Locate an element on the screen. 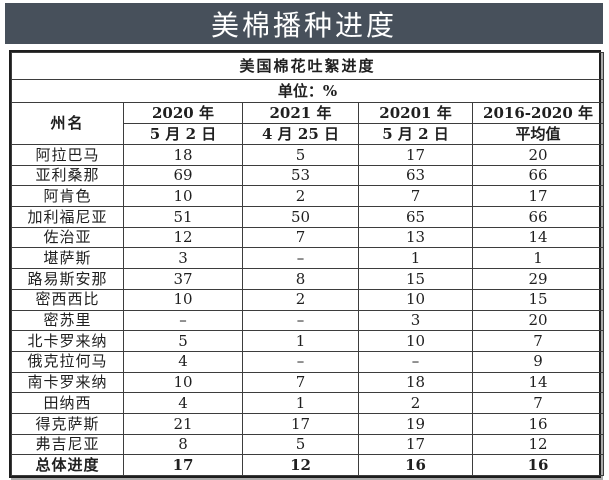 The width and height of the screenshot is (609, 480). table-title-row: 美国棉花吐絮进度 is located at coordinates (307, 66).